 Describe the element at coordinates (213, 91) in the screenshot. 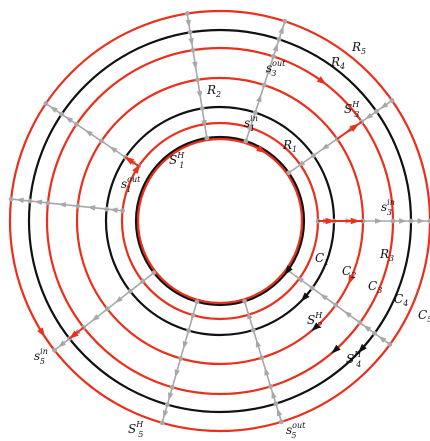

I see `label-r2: R2` at that location.